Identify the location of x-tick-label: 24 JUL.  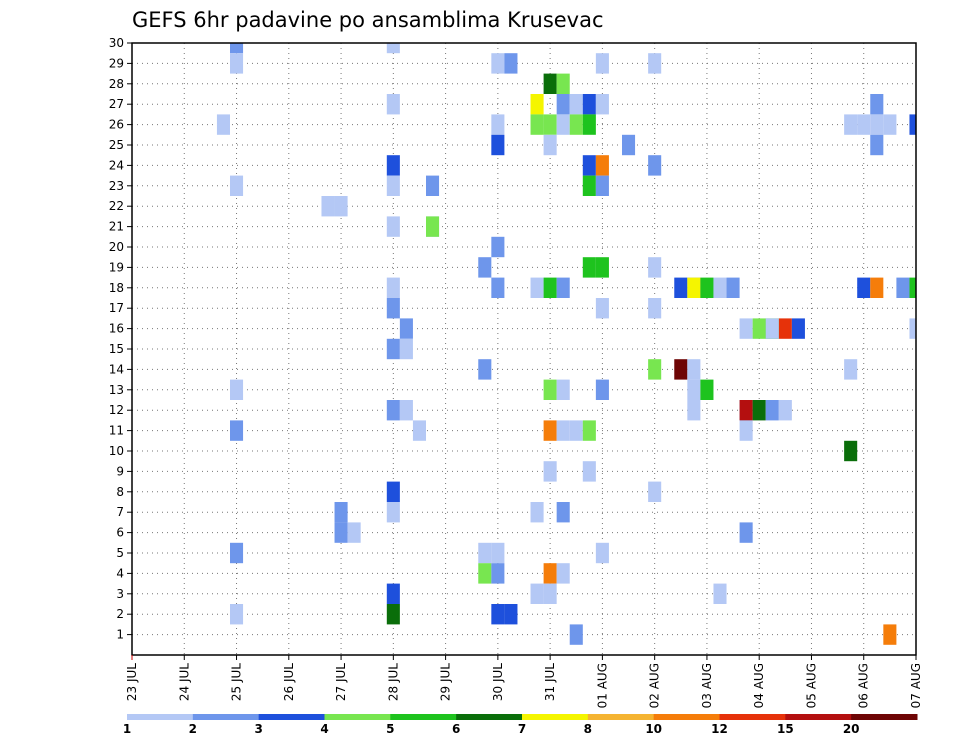
(184, 682).